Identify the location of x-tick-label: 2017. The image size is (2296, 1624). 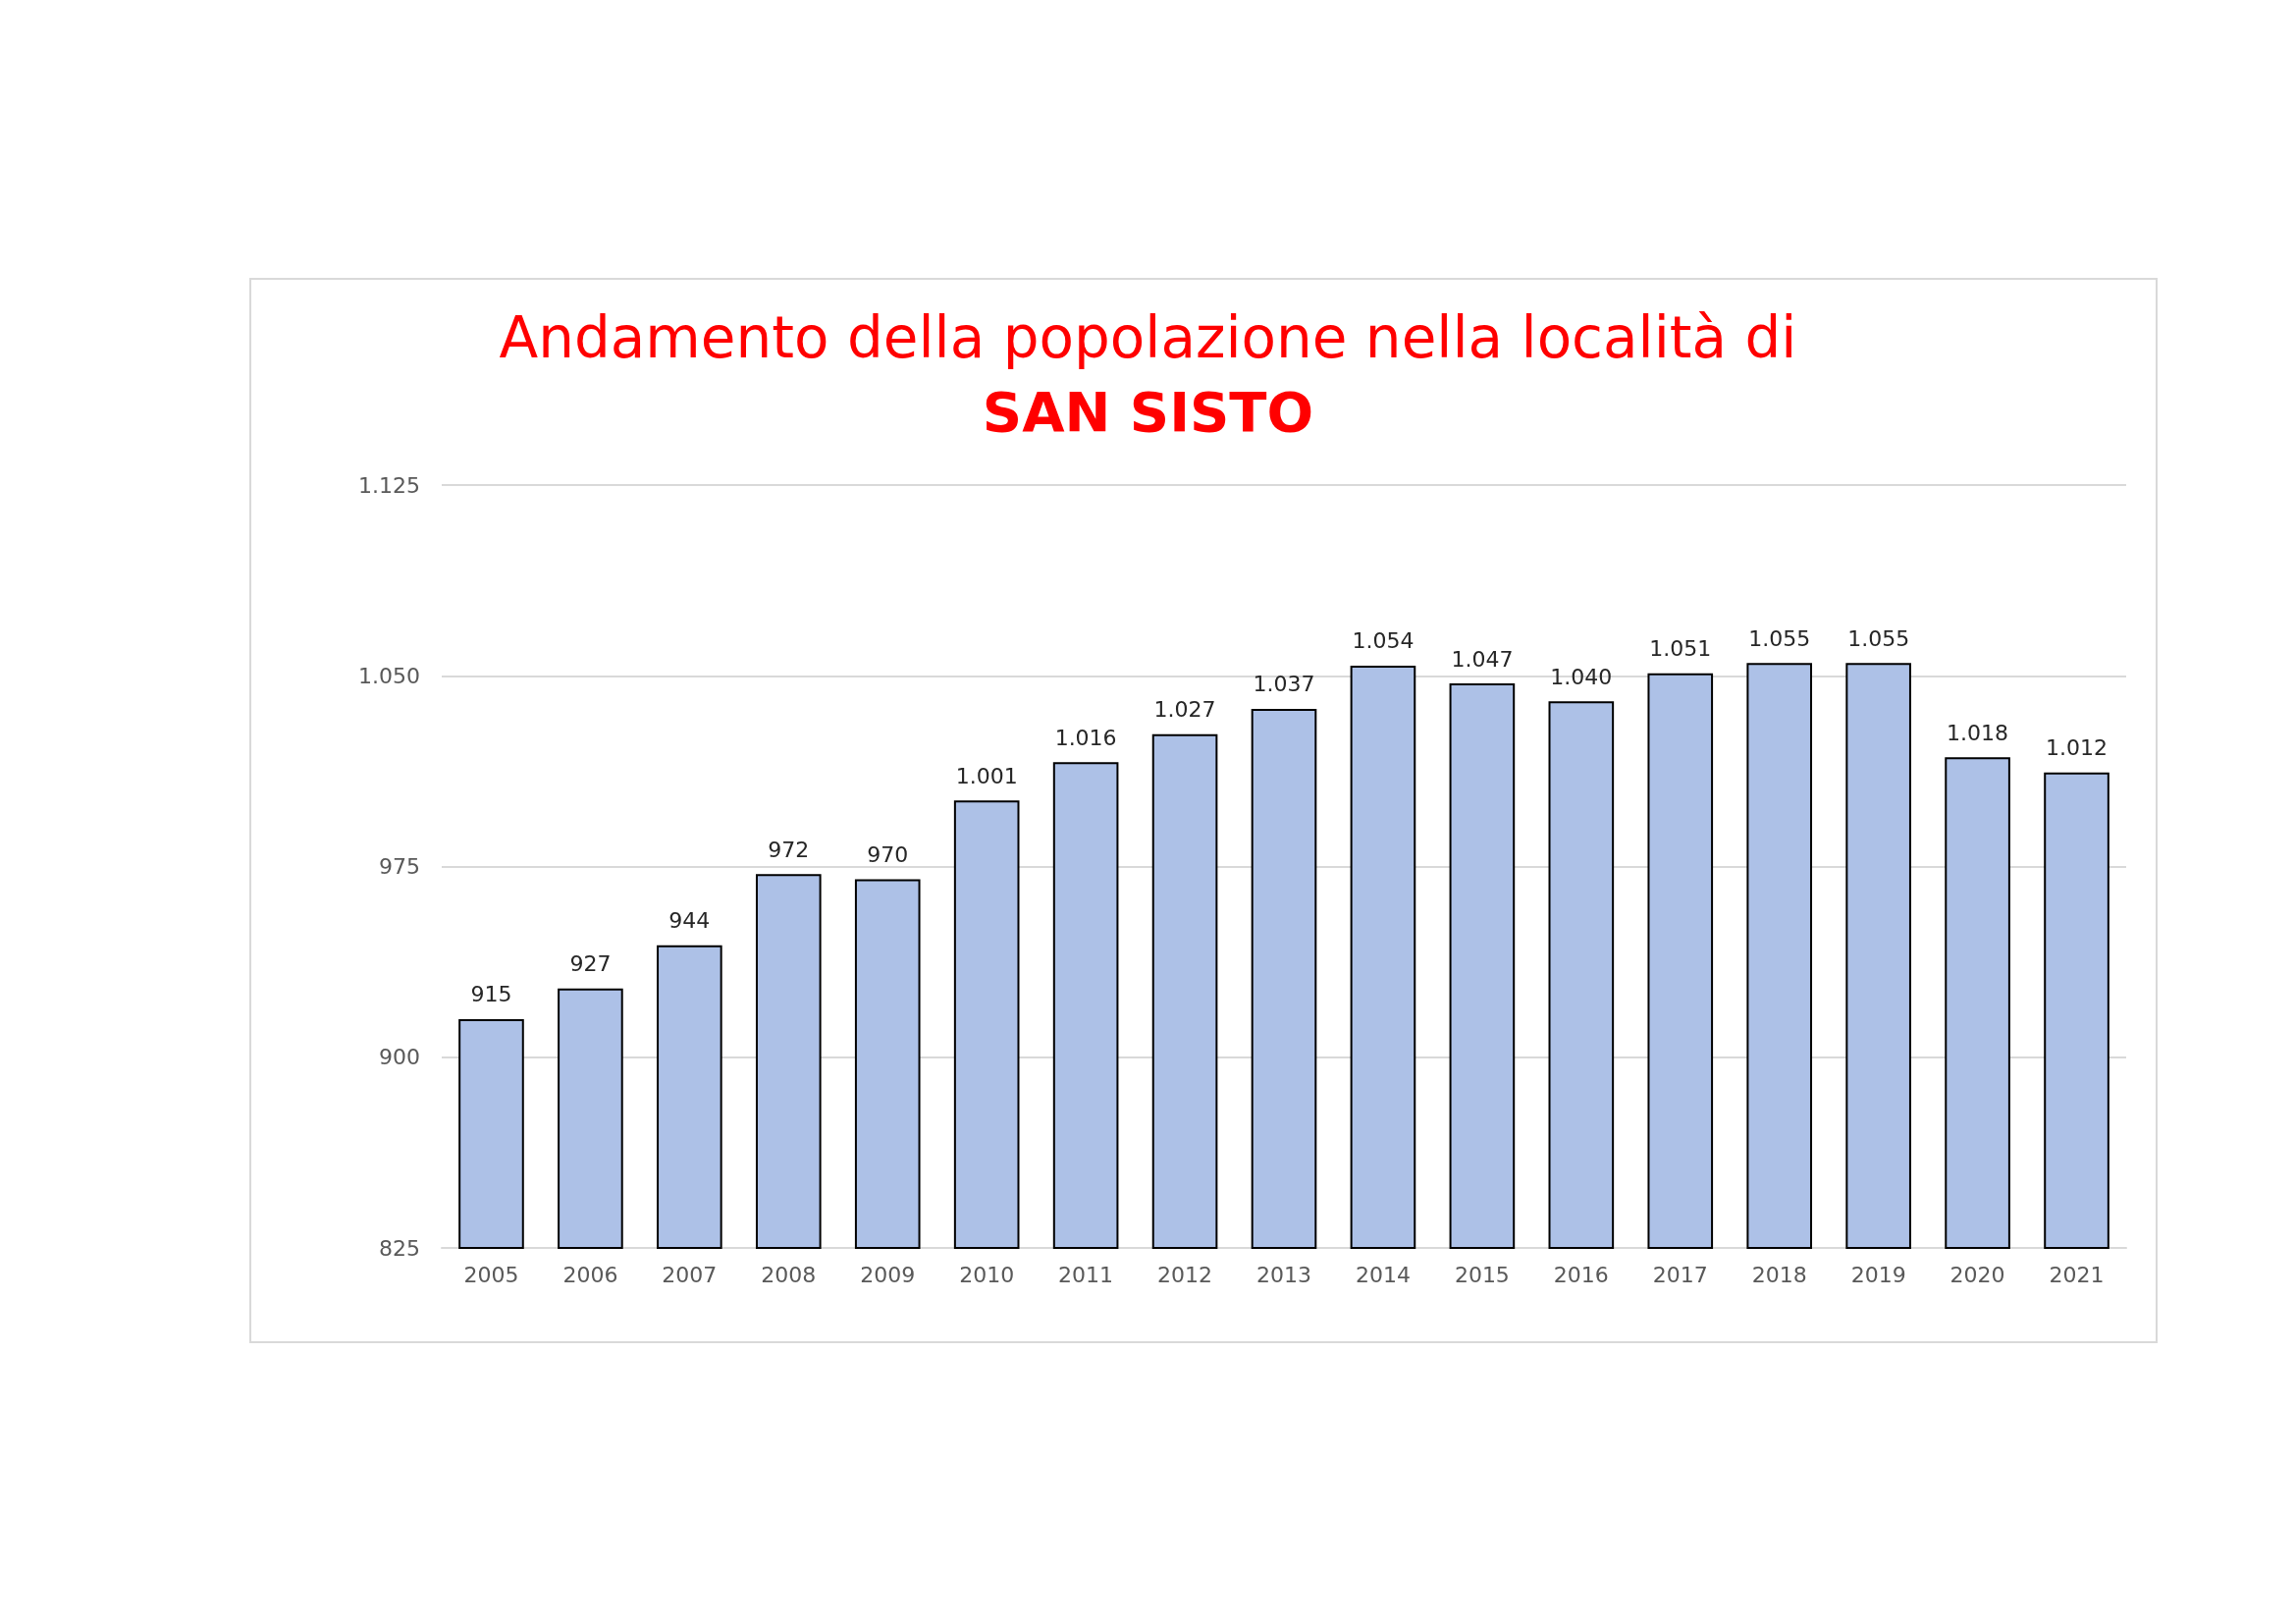
(1680, 1274).